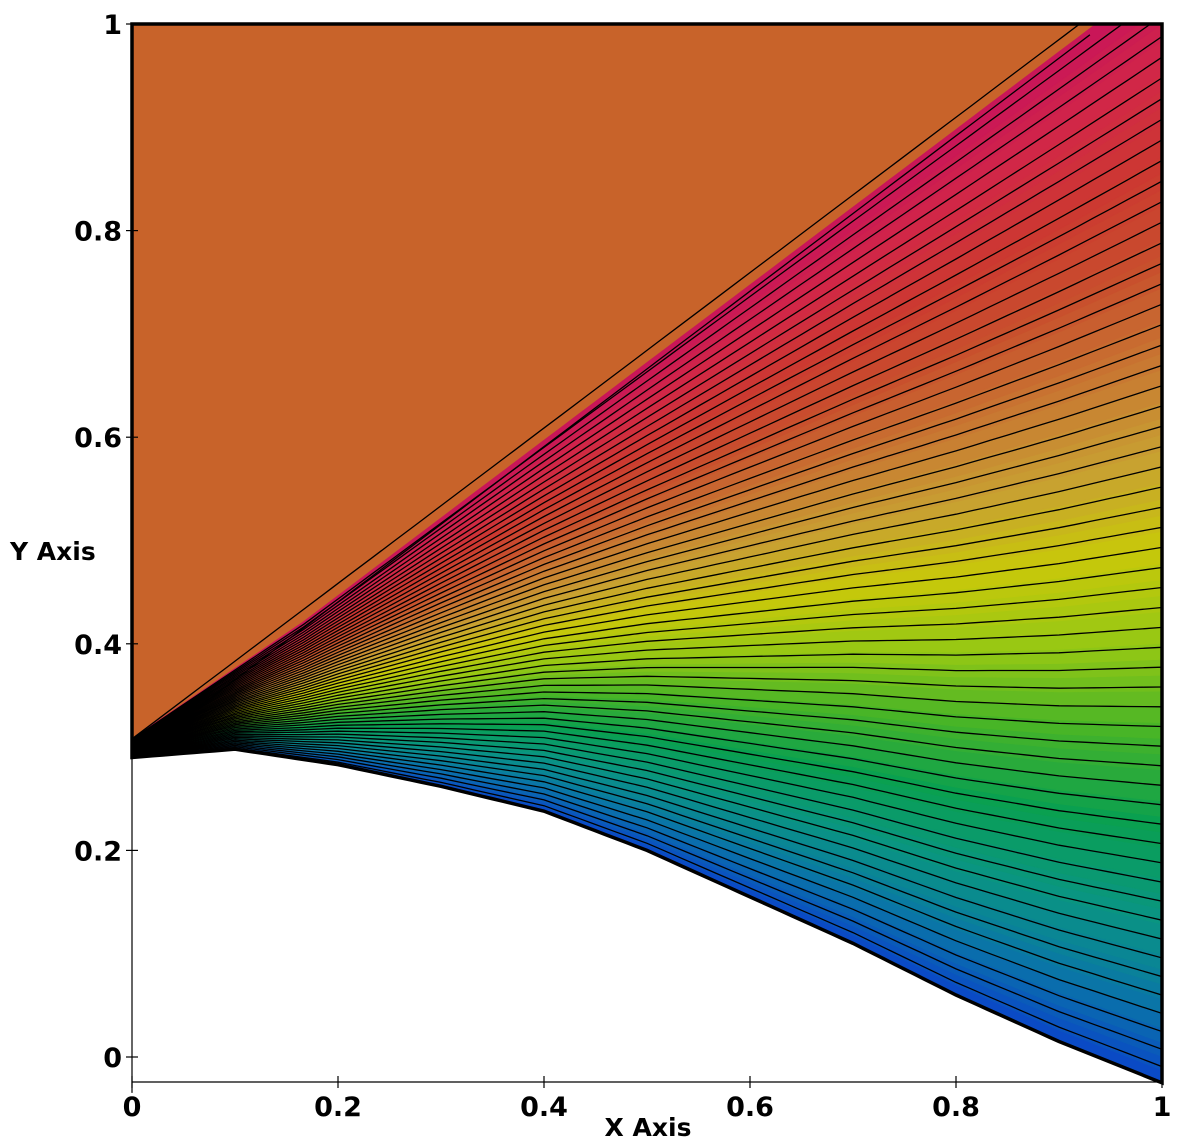 Image resolution: width=1180 pixels, height=1146 pixels. Describe the element at coordinates (132, 1107) in the screenshot. I see `x-tick-label: 0` at that location.